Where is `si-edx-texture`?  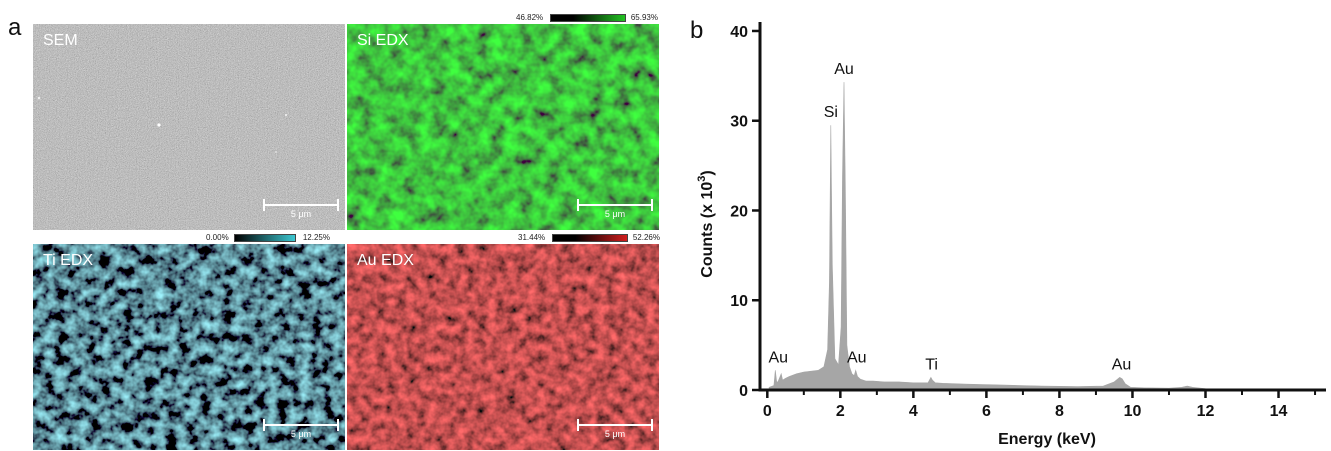
si-edx-texture is located at coordinates (503, 127).